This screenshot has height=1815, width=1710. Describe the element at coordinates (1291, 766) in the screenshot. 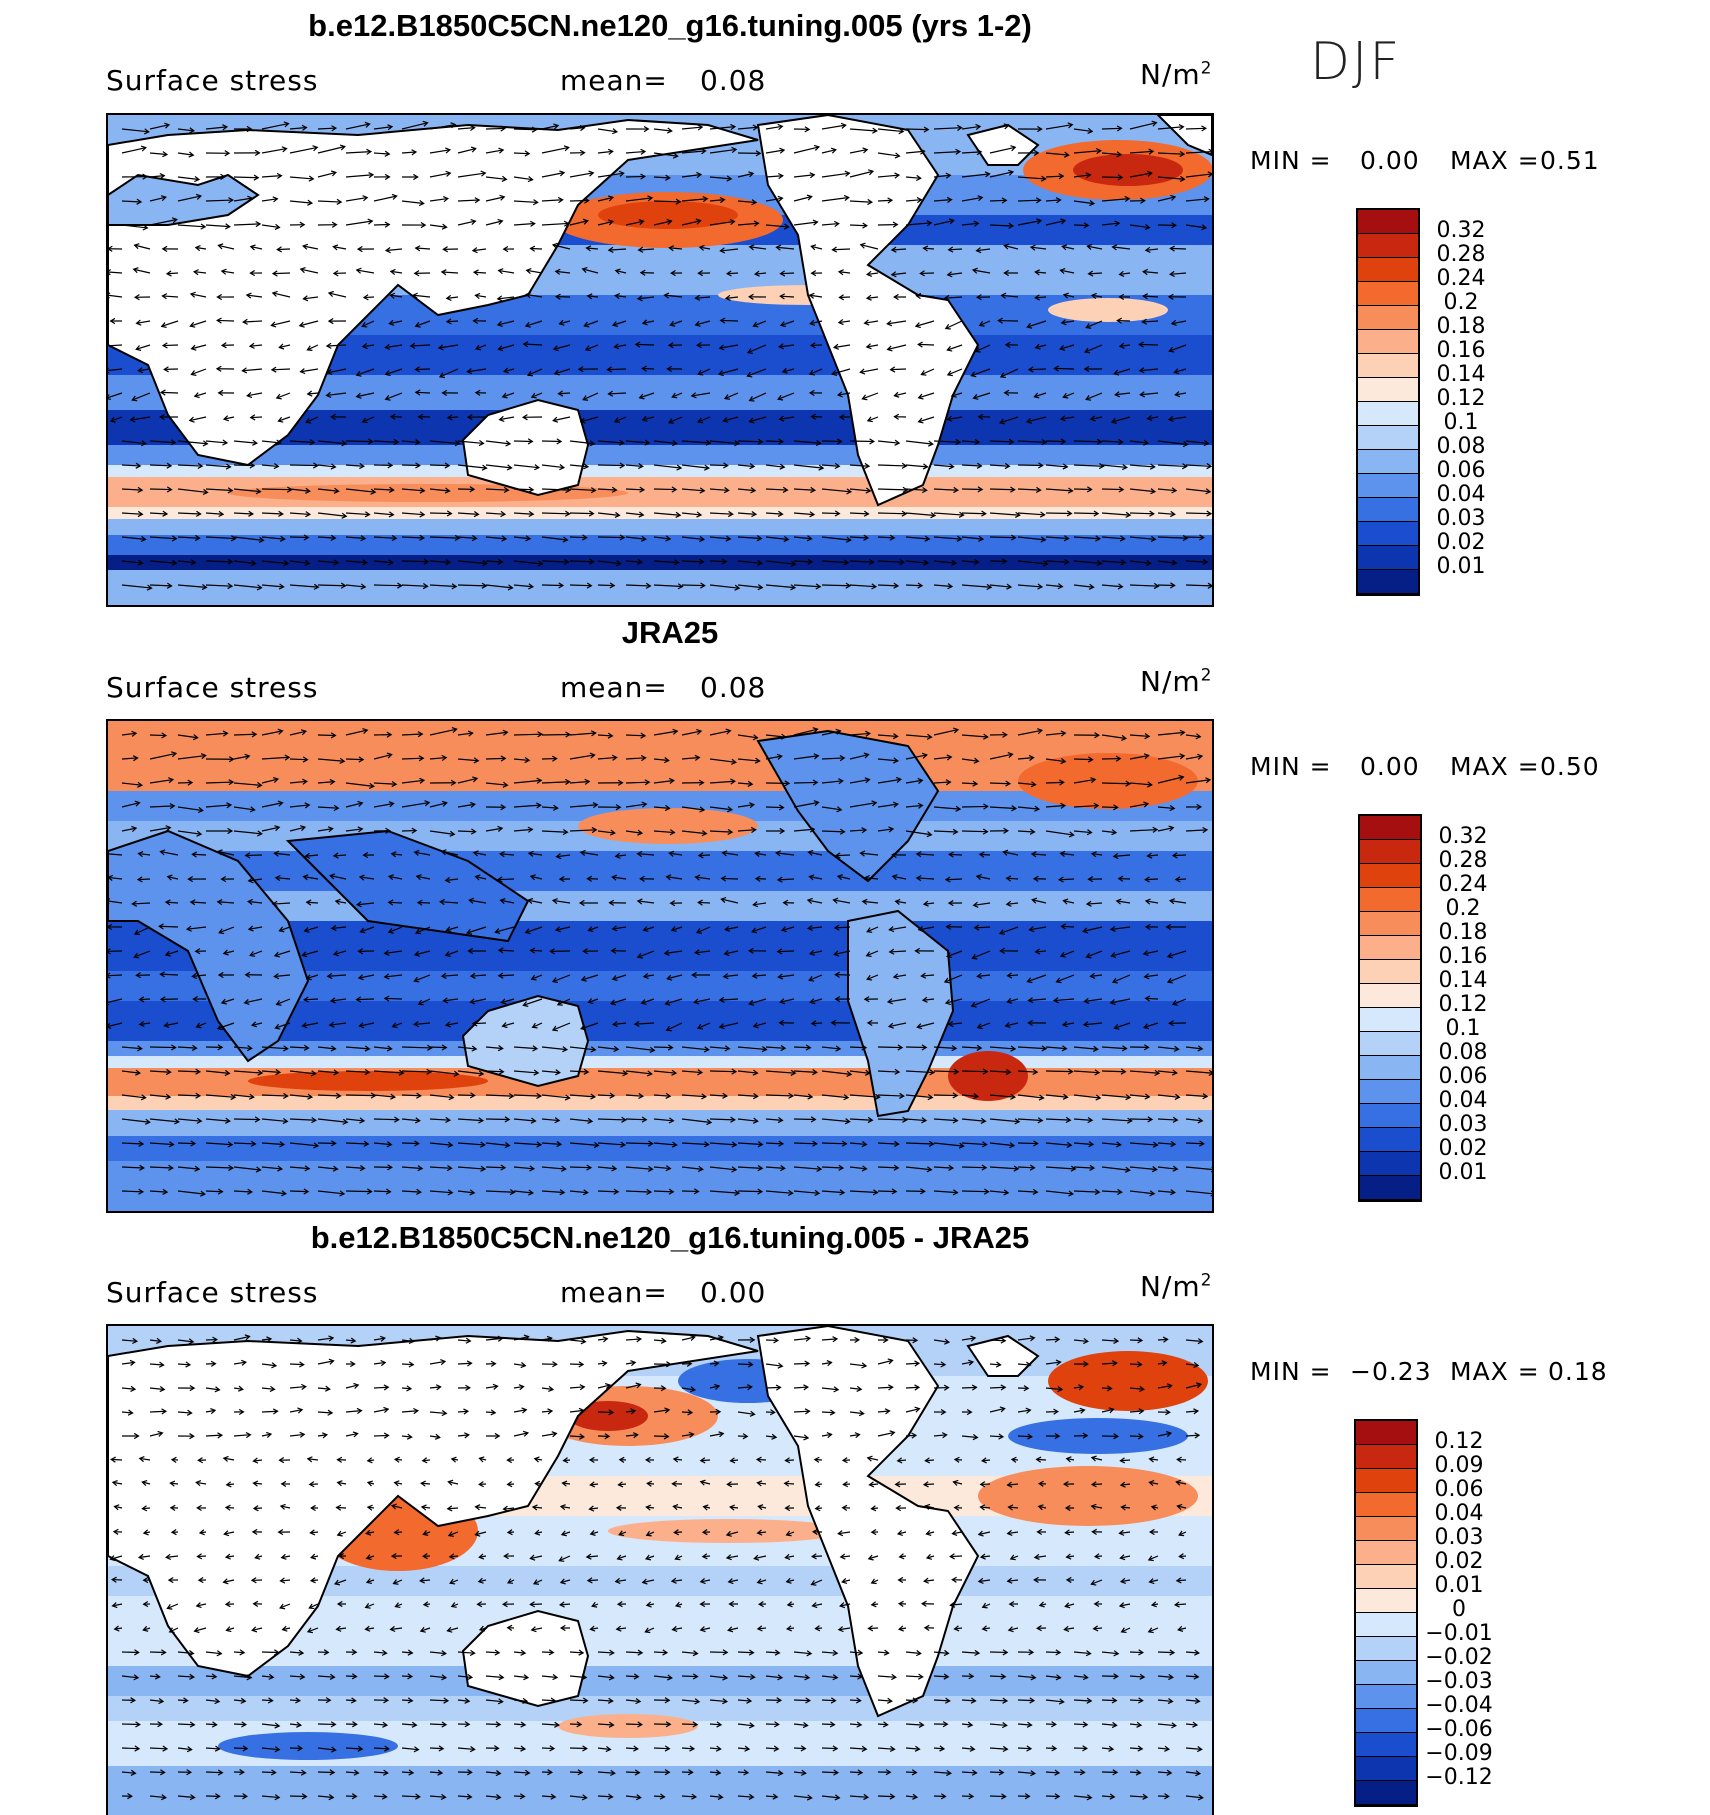

I see `panel-2-min-label: MIN =` at that location.